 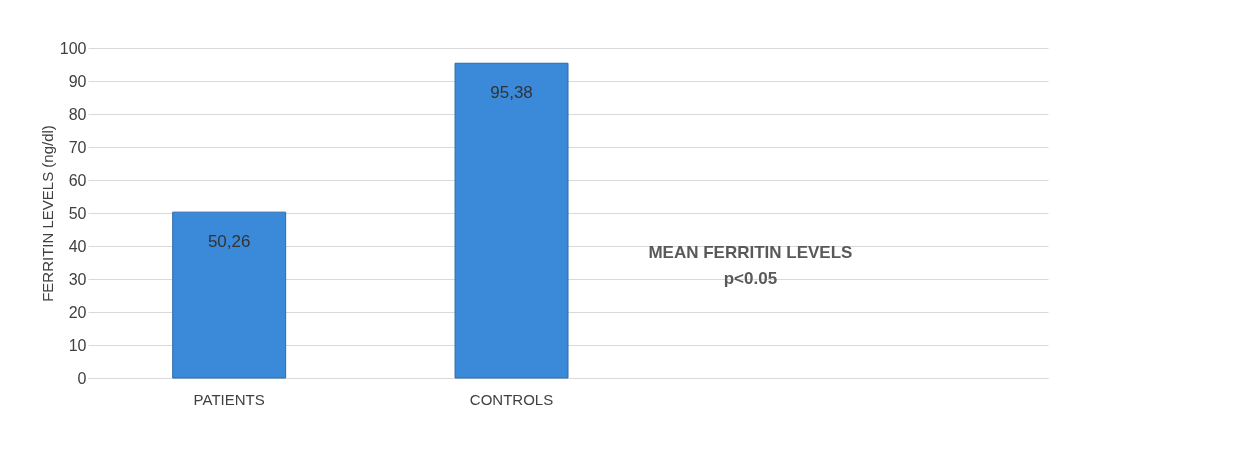 What do you see at coordinates (77, 345) in the screenshot?
I see `y-tick-label: 10` at bounding box center [77, 345].